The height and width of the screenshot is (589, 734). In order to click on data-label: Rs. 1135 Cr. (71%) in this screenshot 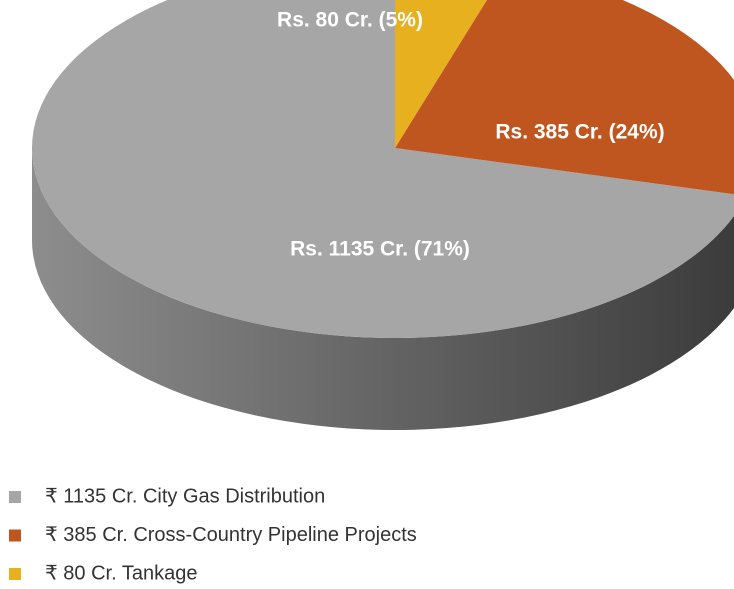, I will do `click(380, 249)`.